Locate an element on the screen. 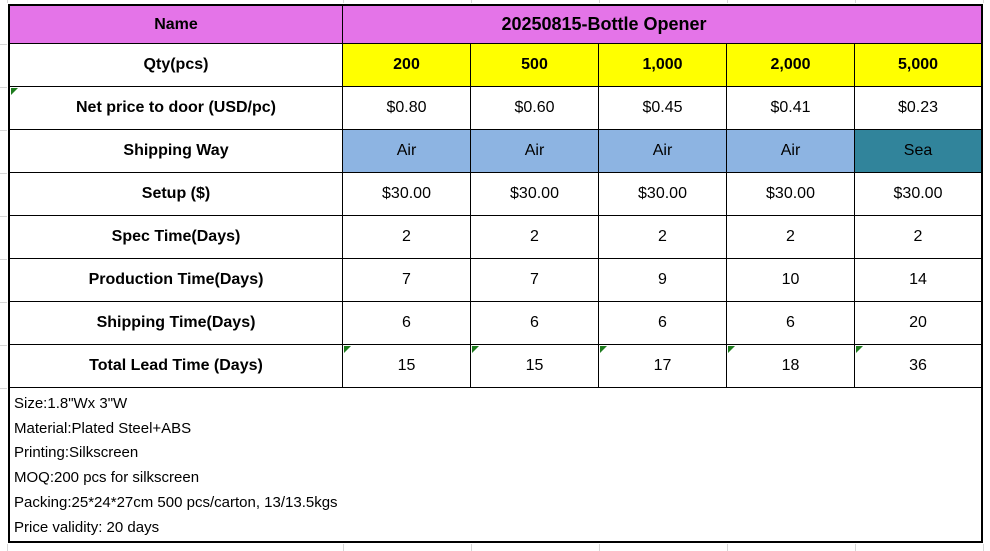 This screenshot has width=990, height=551. row-label-net-price: Net price to door (USD/pc) is located at coordinates (176, 108).